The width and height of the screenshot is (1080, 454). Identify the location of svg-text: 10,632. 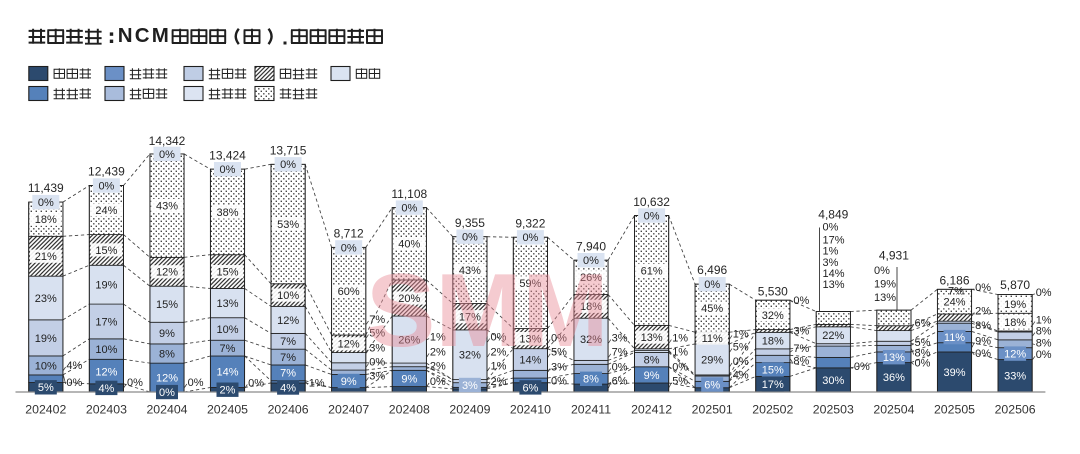
(651, 202).